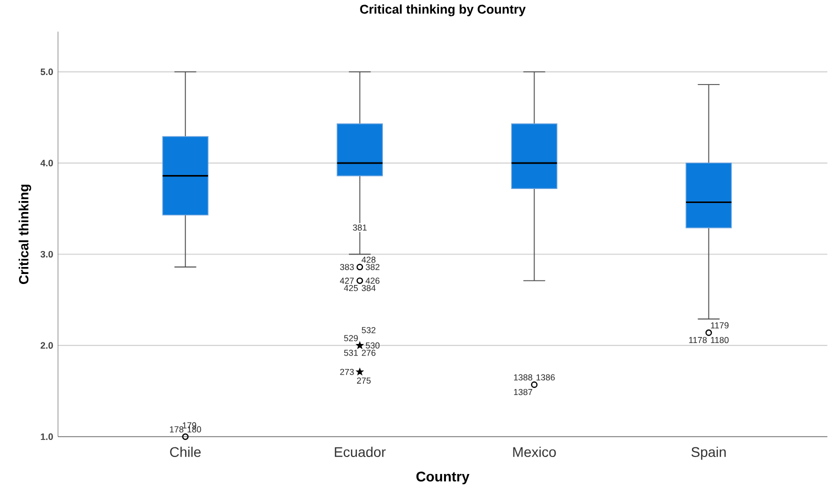  Describe the element at coordinates (369, 259) in the screenshot. I see `annotation: 428` at that location.